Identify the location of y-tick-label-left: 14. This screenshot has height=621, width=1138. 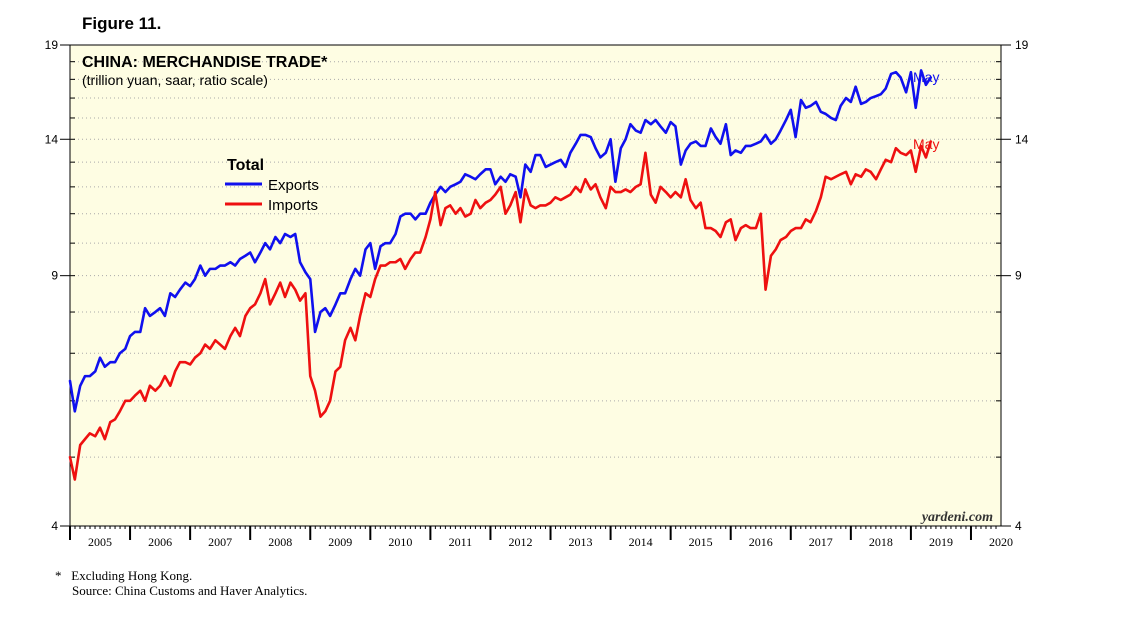
(52, 139).